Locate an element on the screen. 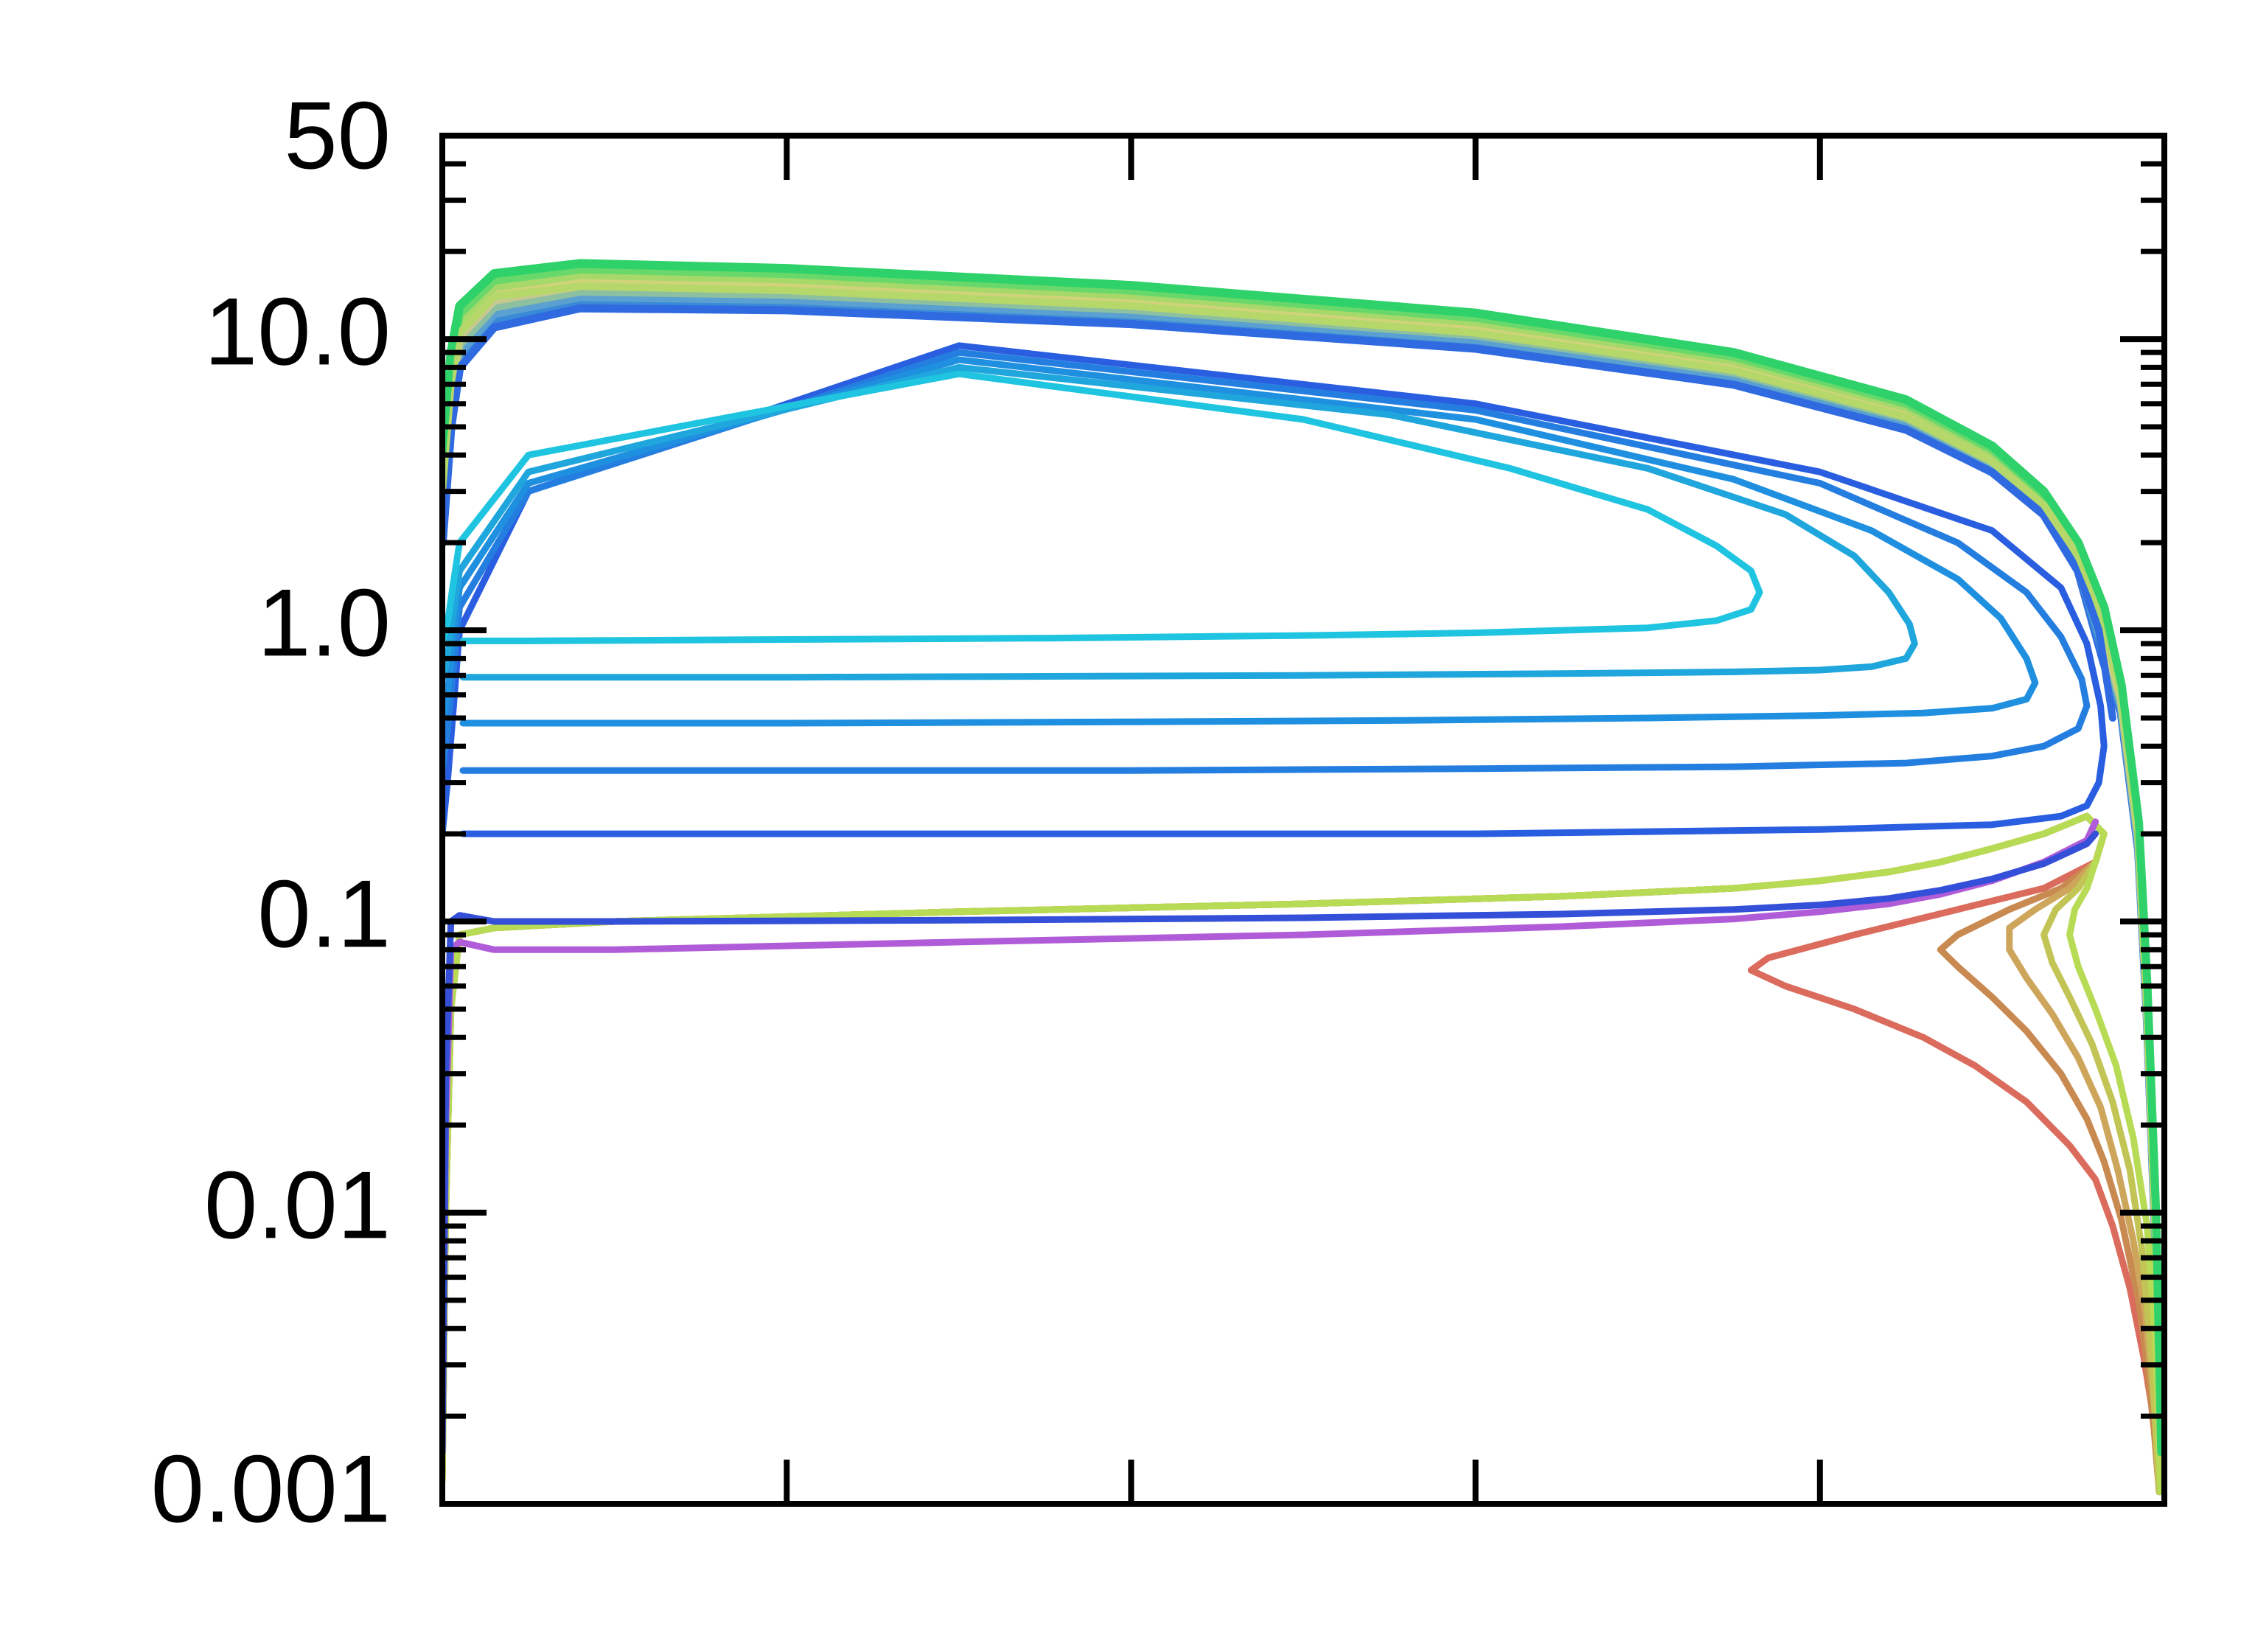 The image size is (2241, 1652). y-tick-label-5: 0.001 is located at coordinates (271, 1488).